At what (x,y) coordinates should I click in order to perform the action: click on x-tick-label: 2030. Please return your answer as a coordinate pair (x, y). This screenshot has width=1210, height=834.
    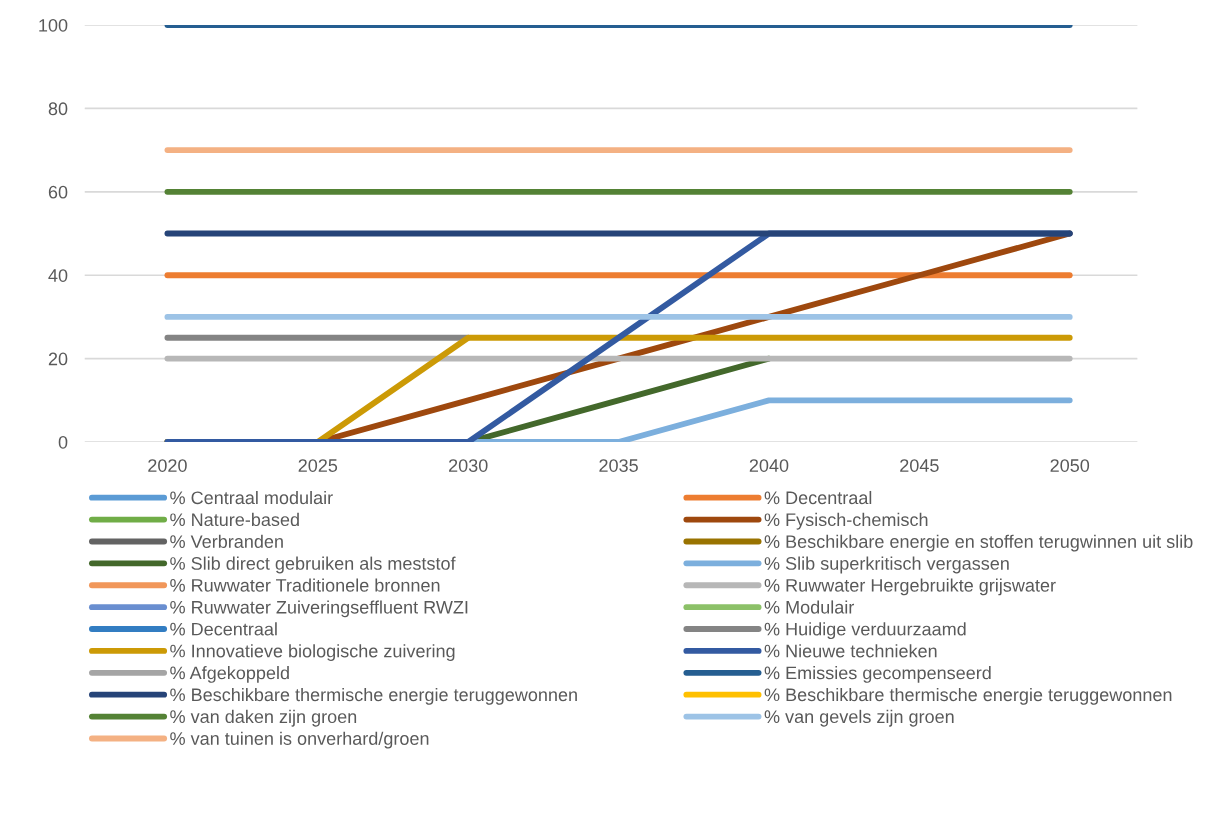
    Looking at the image, I should click on (468, 465).